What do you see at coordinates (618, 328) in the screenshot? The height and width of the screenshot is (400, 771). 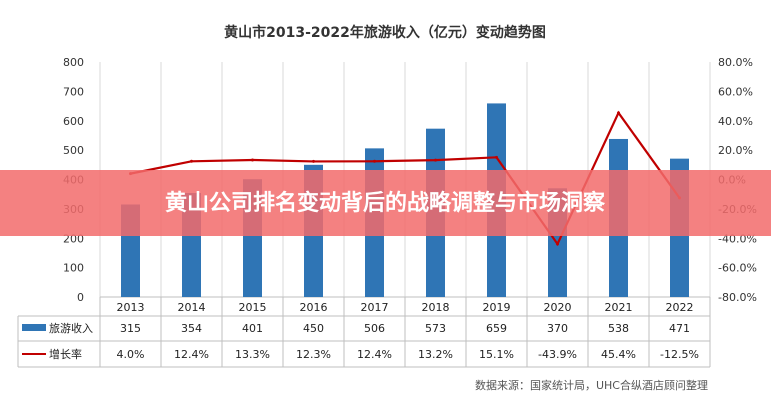 I see `table-value-revenue: 538` at bounding box center [618, 328].